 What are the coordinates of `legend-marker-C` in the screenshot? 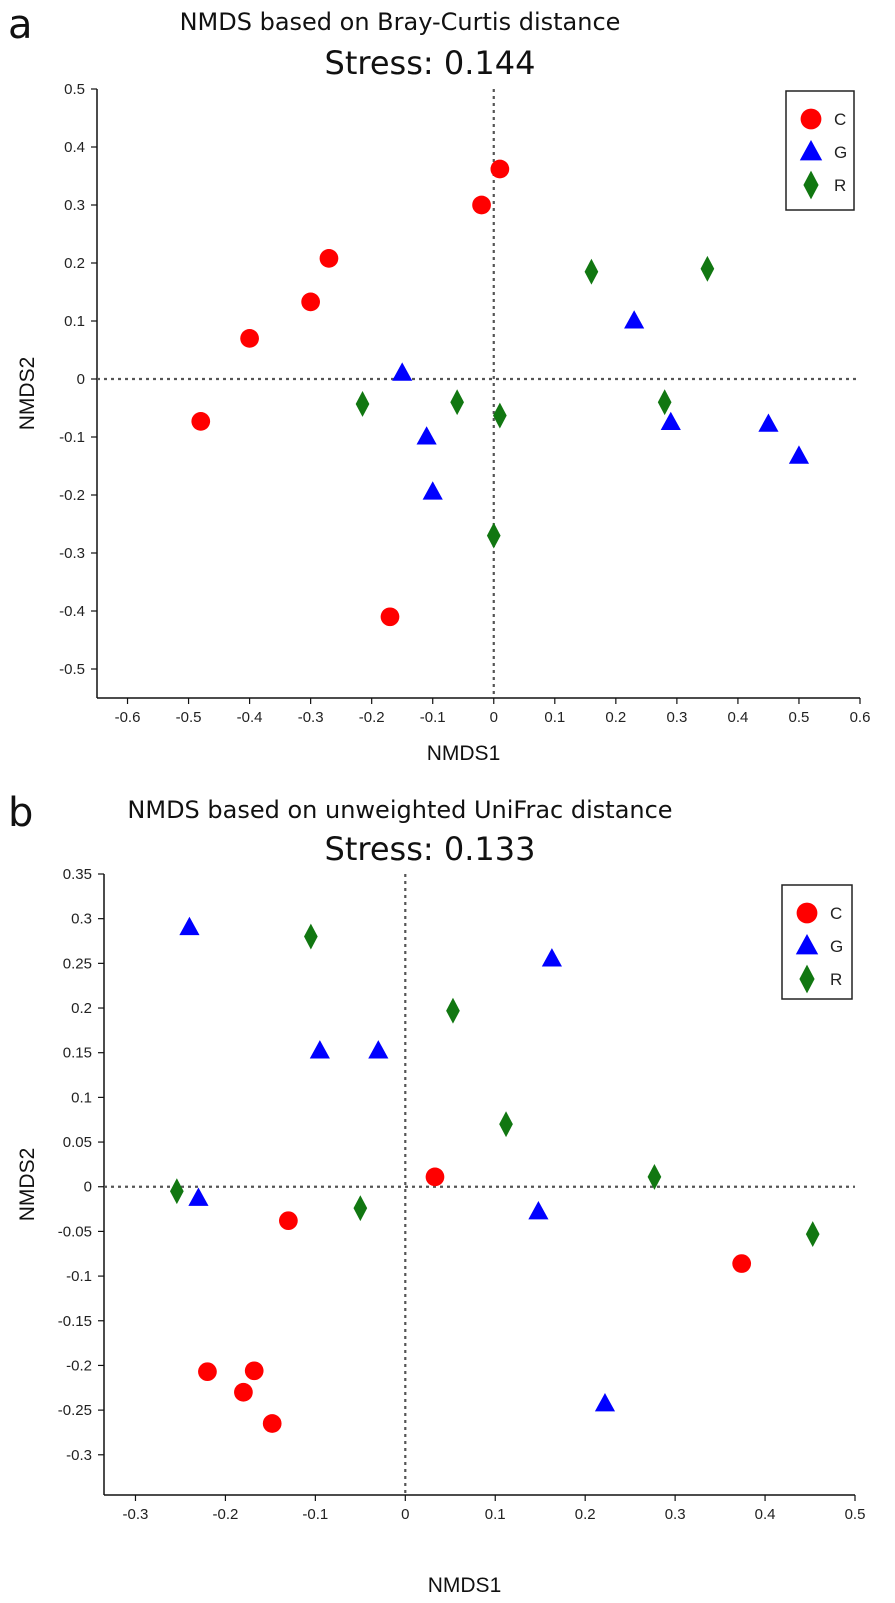 It's located at (807, 913).